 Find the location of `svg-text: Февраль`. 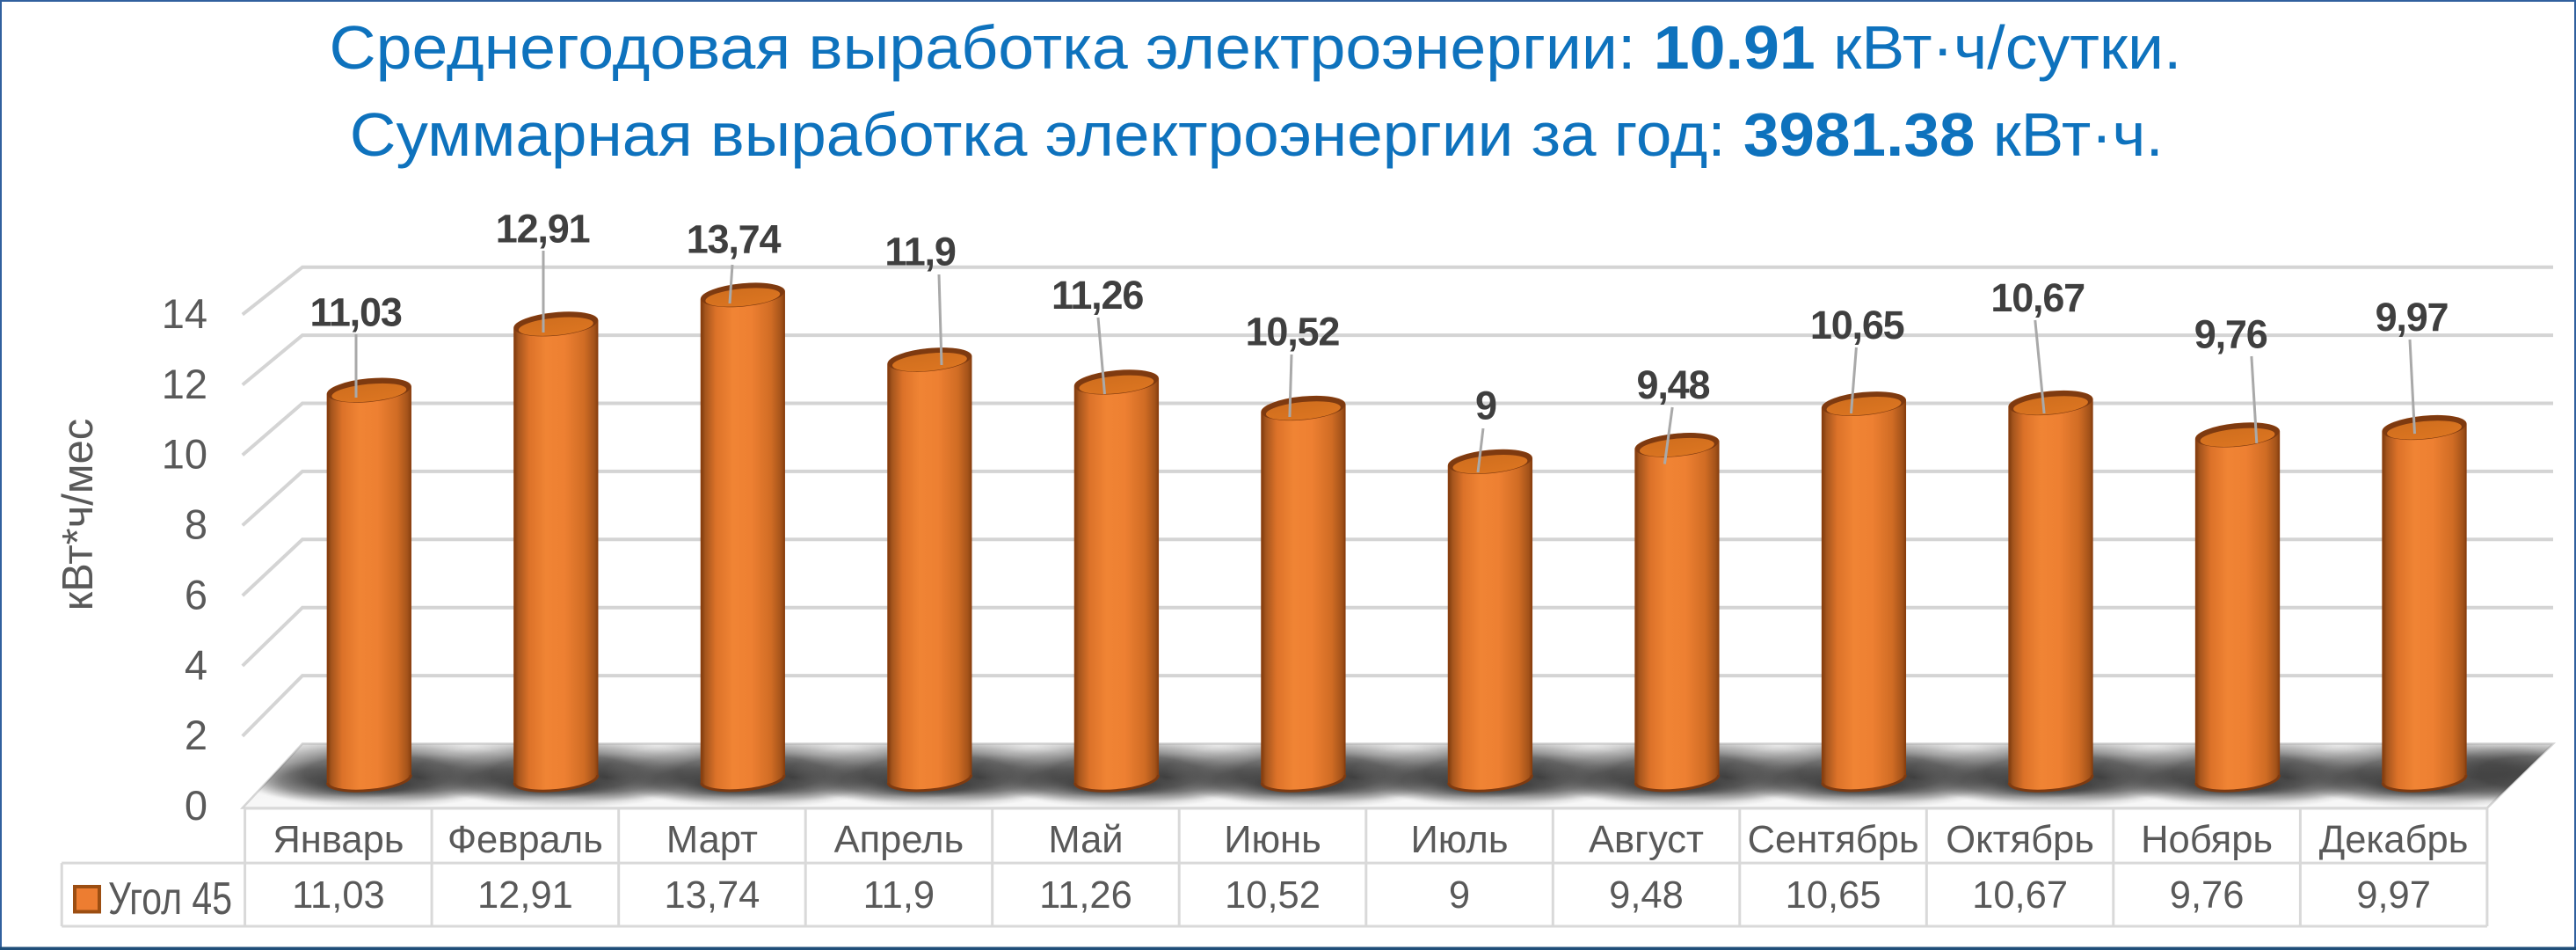

svg-text: Февраль is located at coordinates (525, 840).